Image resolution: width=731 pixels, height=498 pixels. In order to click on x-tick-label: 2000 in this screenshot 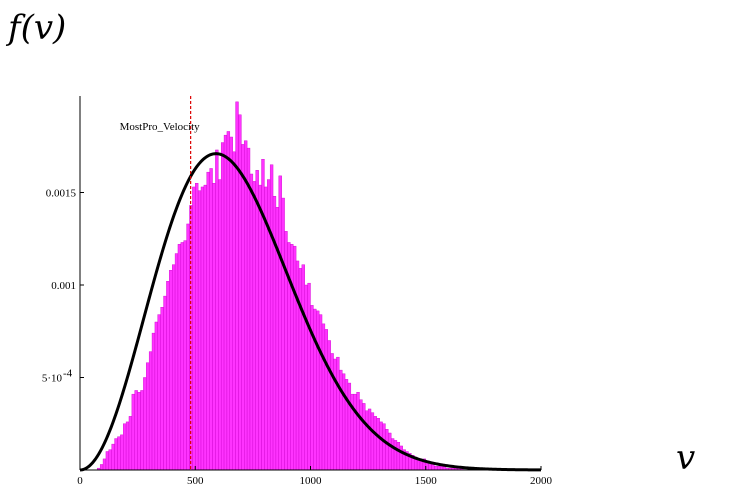, I will do `click(541, 481)`.